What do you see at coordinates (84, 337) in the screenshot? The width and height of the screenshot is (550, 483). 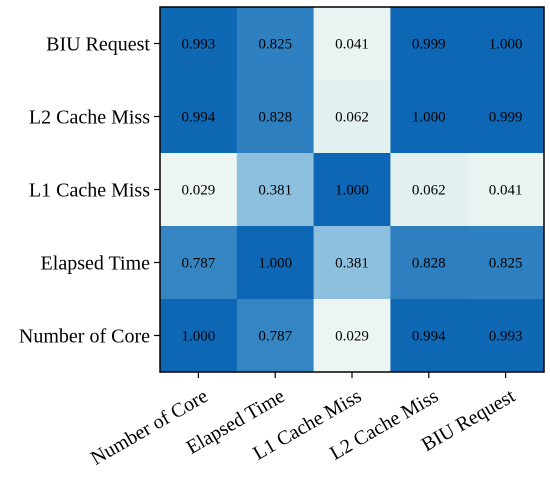 I see `y-tick-label: Number of Core` at bounding box center [84, 337].